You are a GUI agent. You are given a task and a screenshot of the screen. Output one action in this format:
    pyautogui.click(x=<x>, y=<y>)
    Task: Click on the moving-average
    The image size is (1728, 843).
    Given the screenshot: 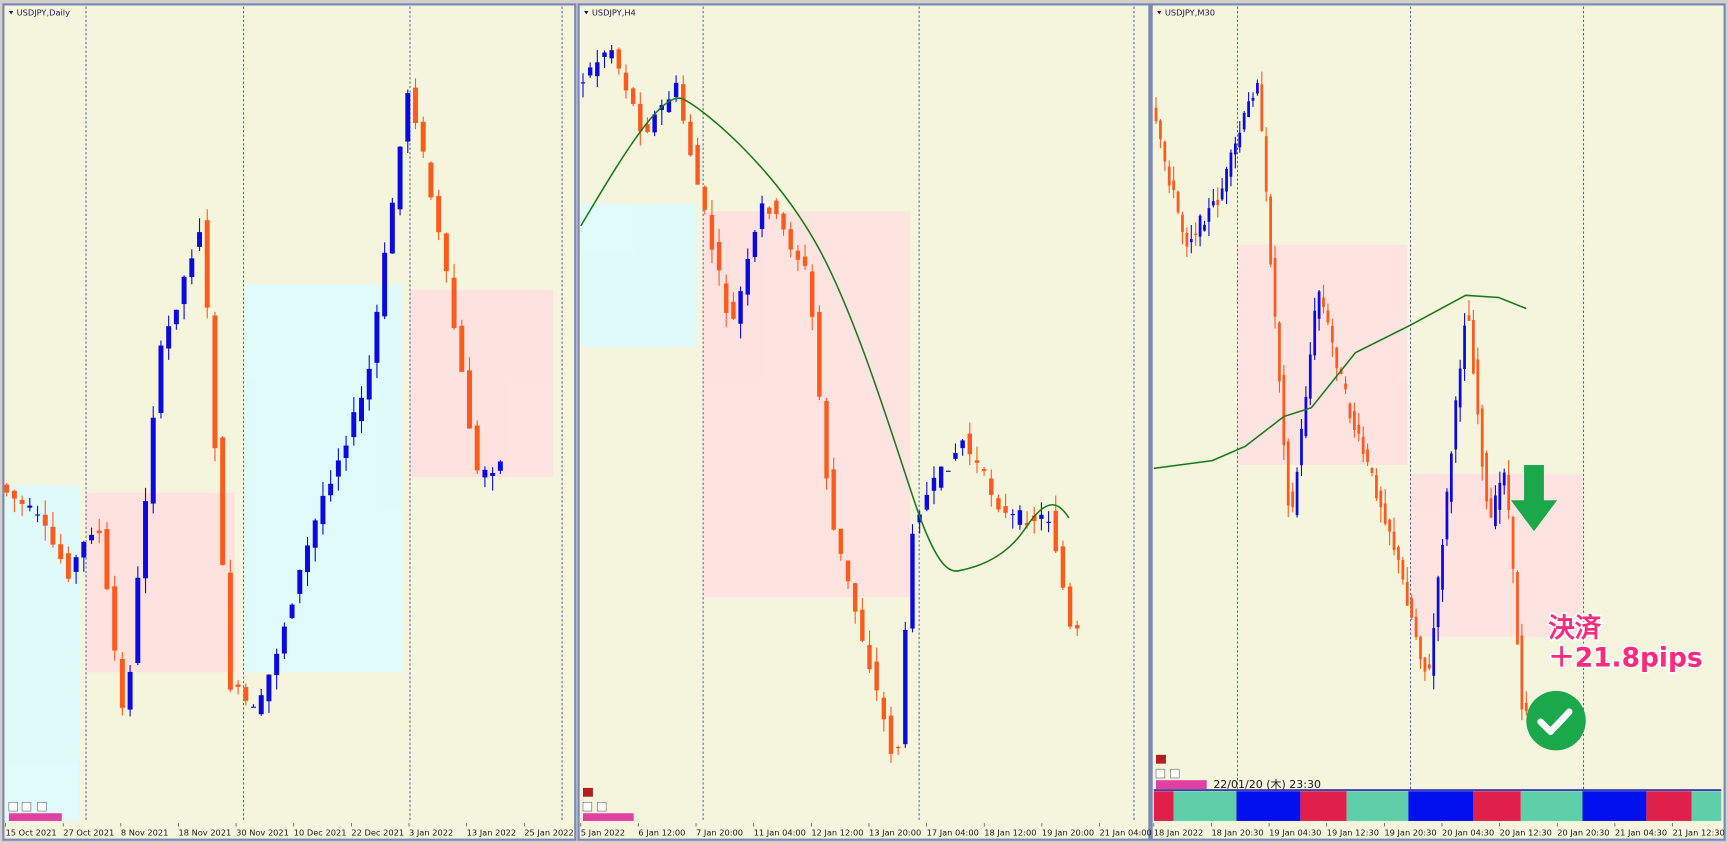 What is the action you would take?
    pyautogui.click(x=1340, y=382)
    